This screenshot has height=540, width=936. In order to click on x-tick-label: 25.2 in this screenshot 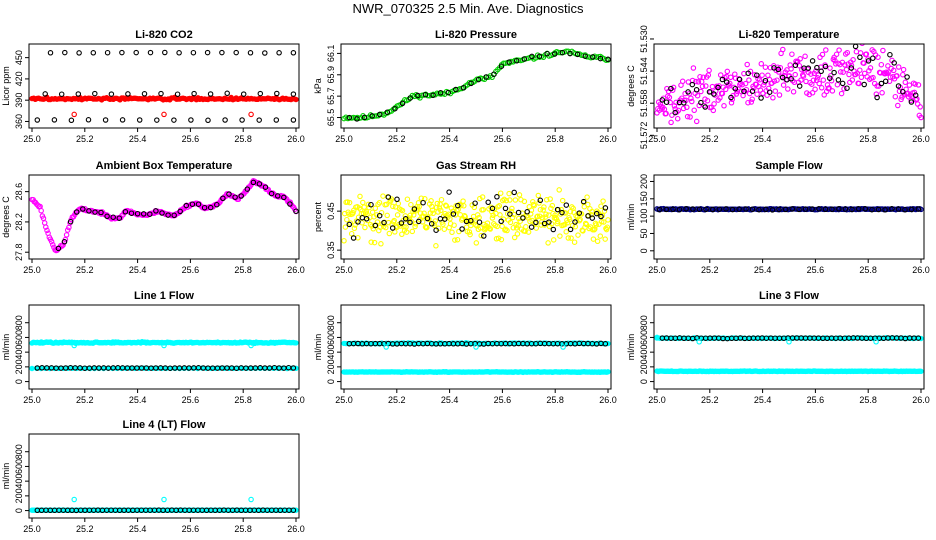, I will do `click(710, 270)`.